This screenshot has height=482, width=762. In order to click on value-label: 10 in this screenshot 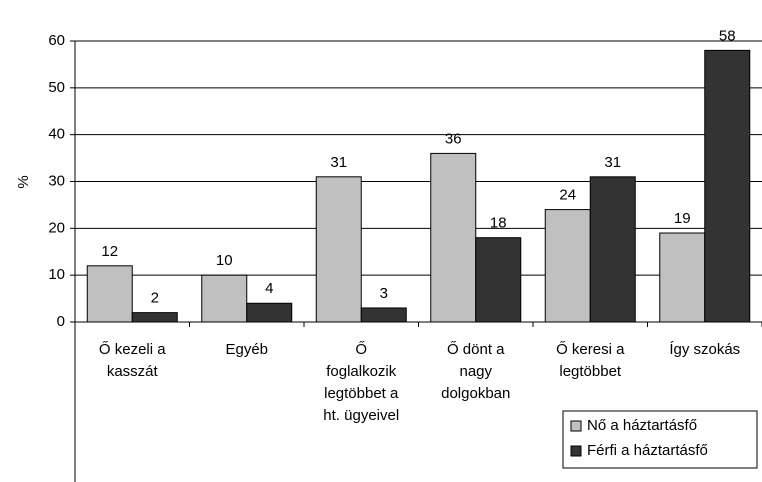, I will do `click(224, 260)`.